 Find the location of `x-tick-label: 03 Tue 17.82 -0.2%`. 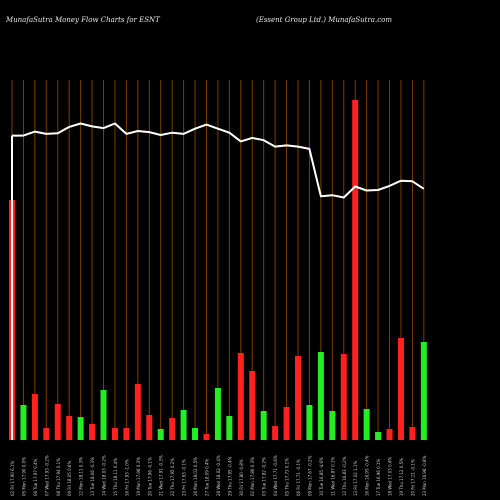

x-tick-label: 03 Tue 17.82 -0.2% is located at coordinates (264, 476).